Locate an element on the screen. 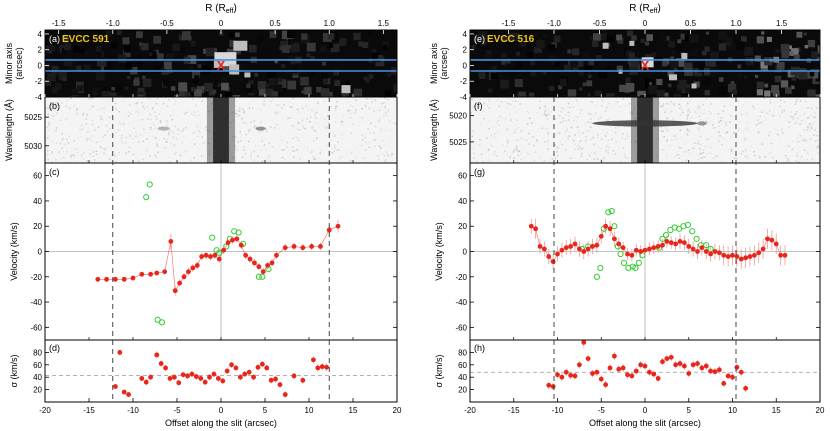 Image resolution: width=830 pixels, height=431 pixels. velocity-tick-label: -60 is located at coordinates (461, 327).